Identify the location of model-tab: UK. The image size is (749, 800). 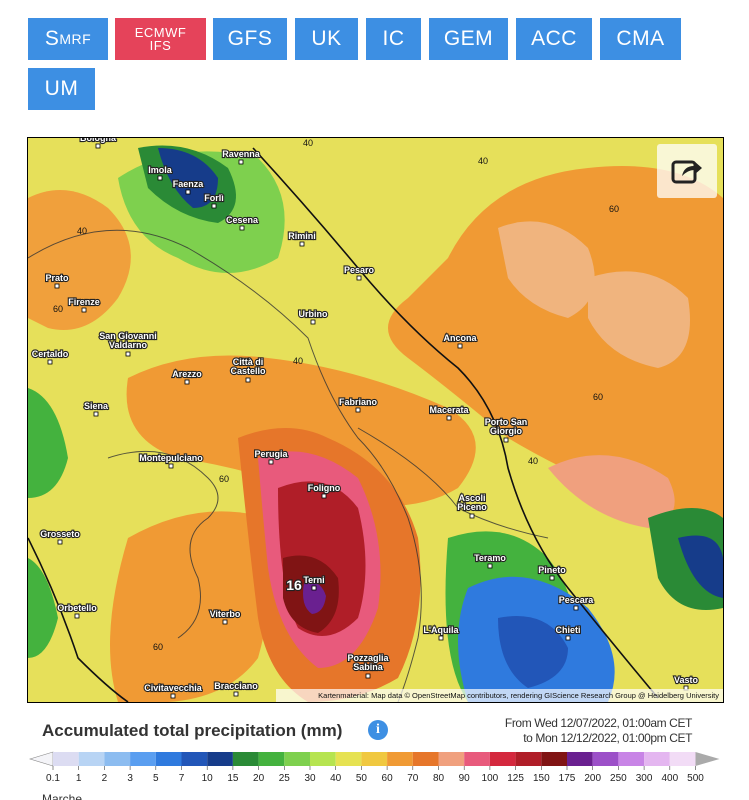
(326, 39).